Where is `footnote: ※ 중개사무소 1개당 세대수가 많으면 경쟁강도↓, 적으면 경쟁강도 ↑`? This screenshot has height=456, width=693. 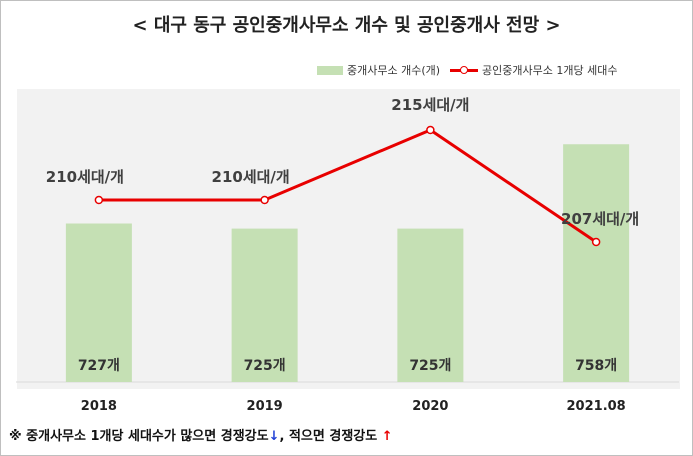 footnote: ※ 중개사무소 1개당 세대수가 많으면 경쟁강도↓, 적으면 경쟁강도 ↑ is located at coordinates (201, 434).